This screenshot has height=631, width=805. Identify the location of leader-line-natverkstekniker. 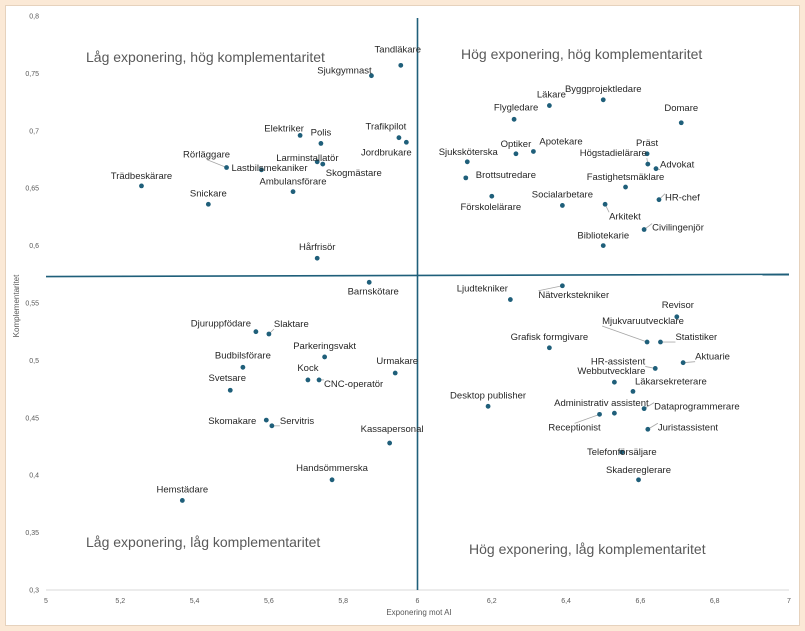
(550, 288).